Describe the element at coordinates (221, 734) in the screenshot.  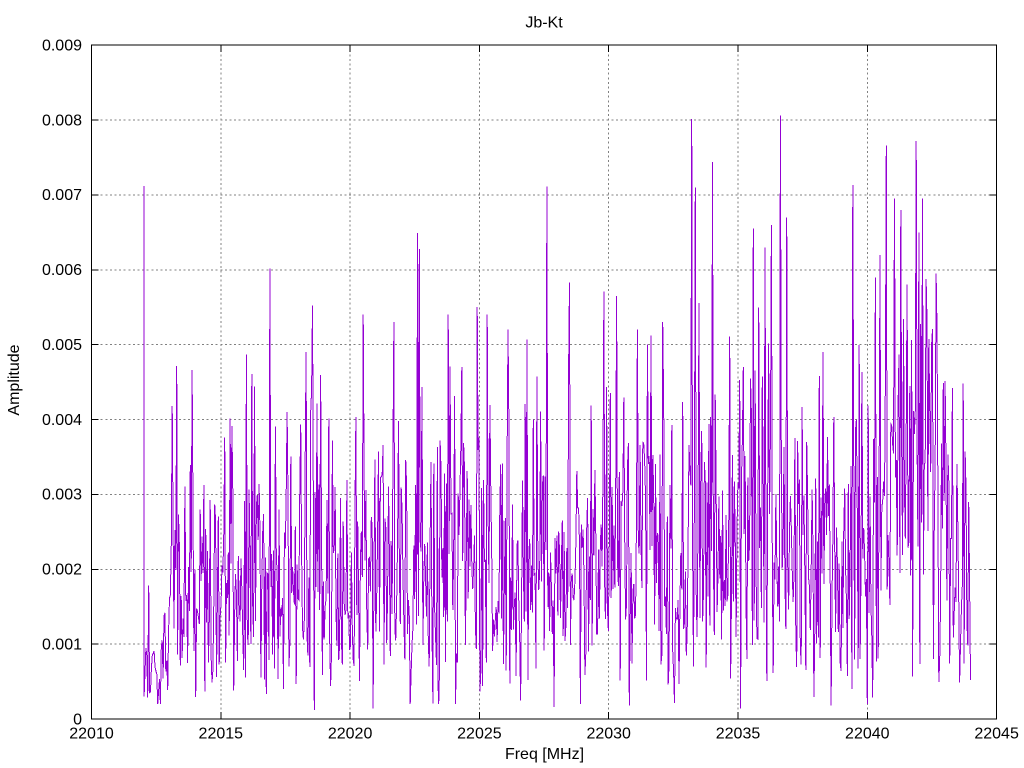
I see `svg-text: 22015` at that location.